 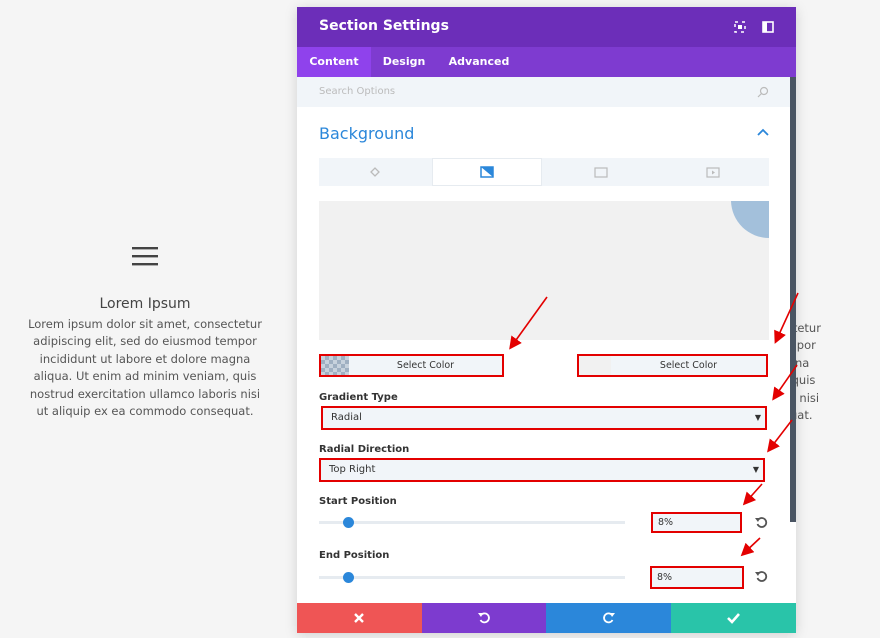 What do you see at coordinates (357, 91) in the screenshot?
I see `search-placeholder: Search Options` at bounding box center [357, 91].